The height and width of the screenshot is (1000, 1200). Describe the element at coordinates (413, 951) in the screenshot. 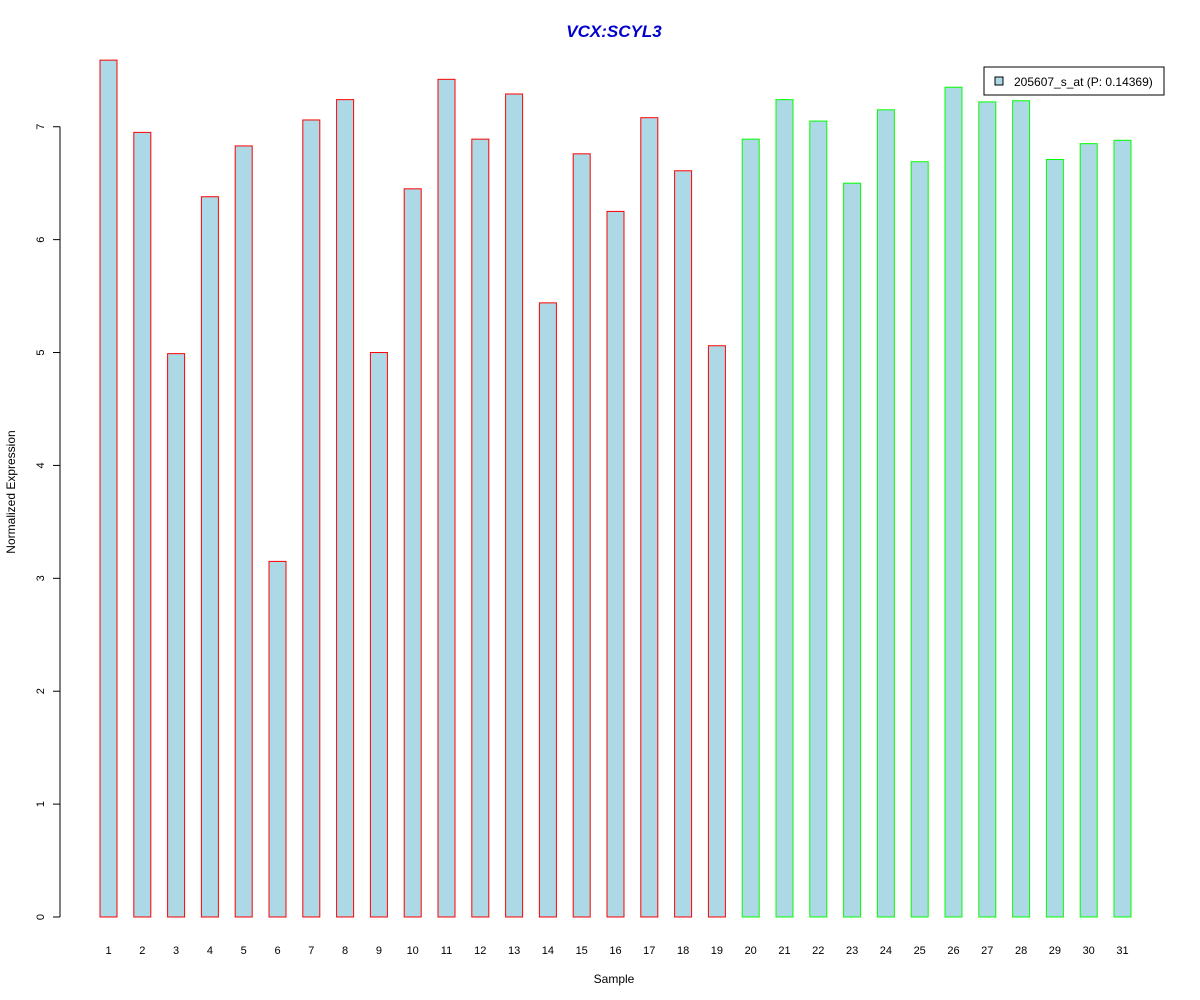

I see `x-tick-label: 10` at that location.